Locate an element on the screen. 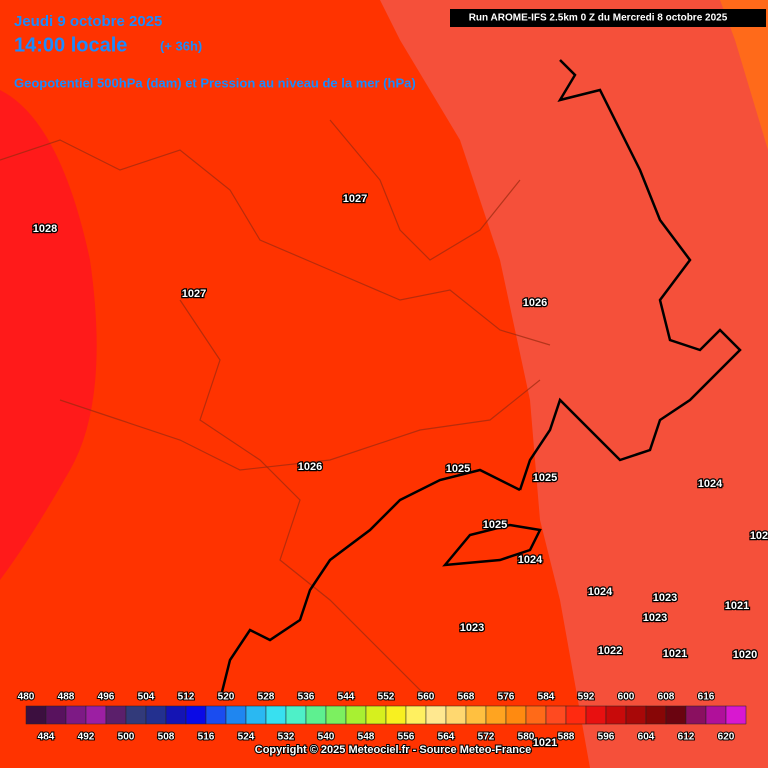 This screenshot has width=768, height=768. legend-label: 492 is located at coordinates (86, 737).